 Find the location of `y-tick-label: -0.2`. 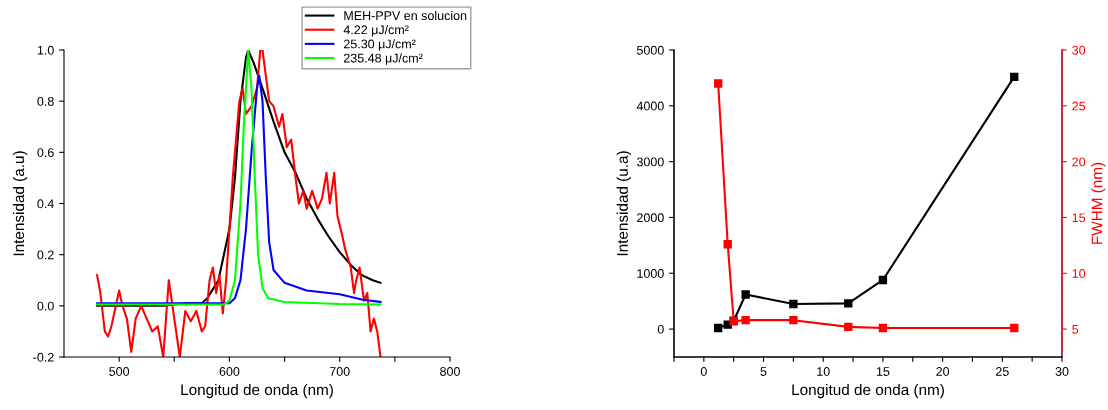

y-tick-label: -0.2 is located at coordinates (43, 357).